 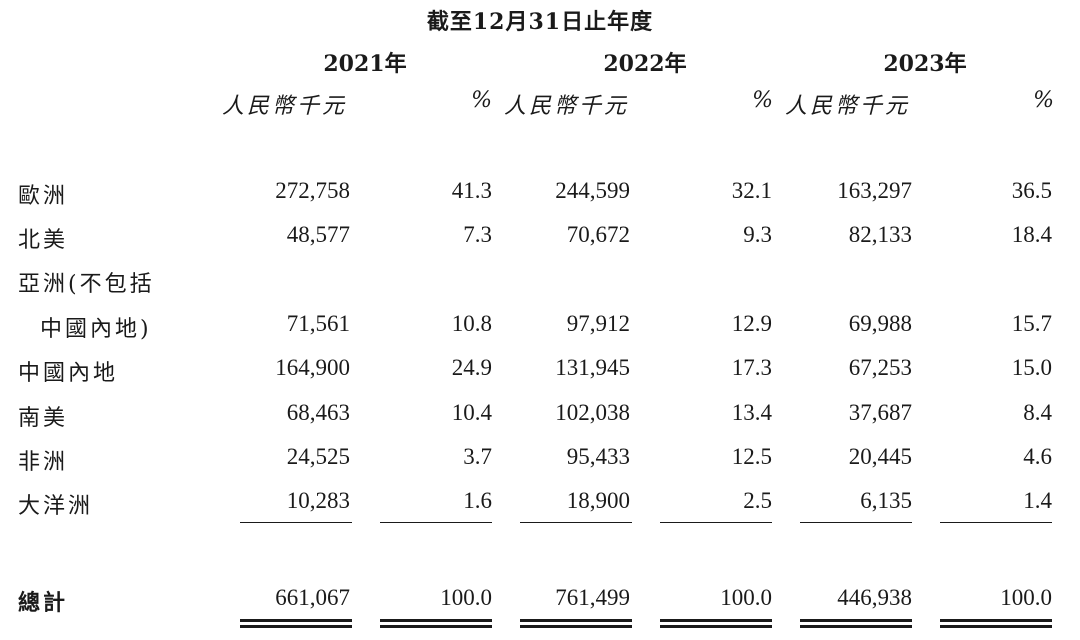 I want to click on cell: 71,561, so click(x=318, y=323).